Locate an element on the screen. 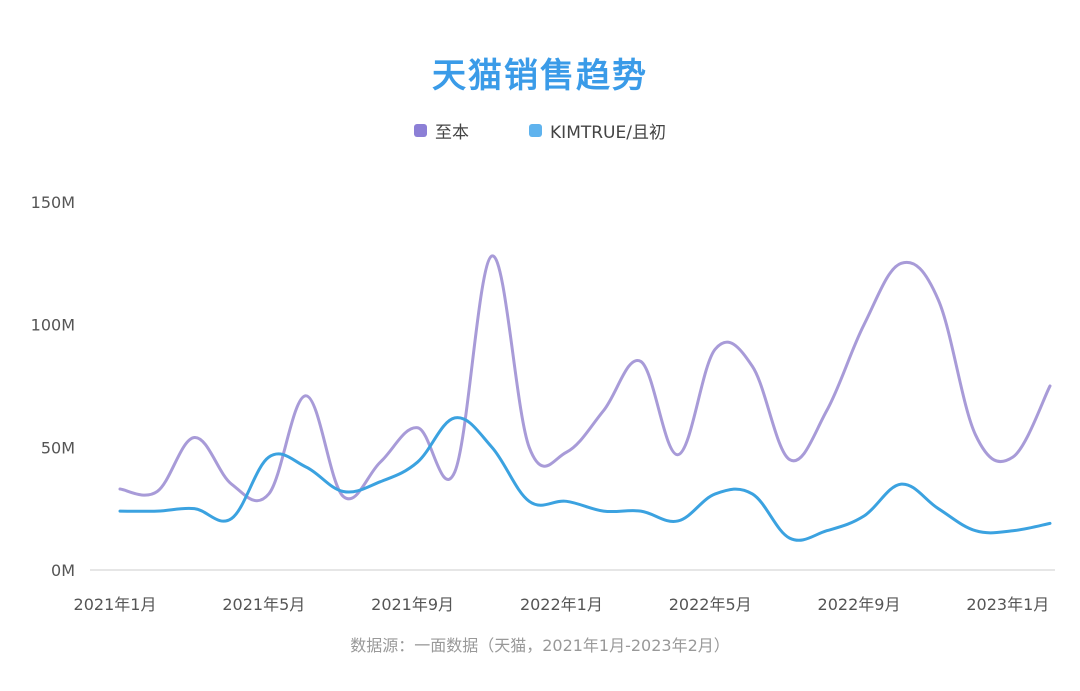  x-tick-label: 2022年5月 is located at coordinates (710, 604).